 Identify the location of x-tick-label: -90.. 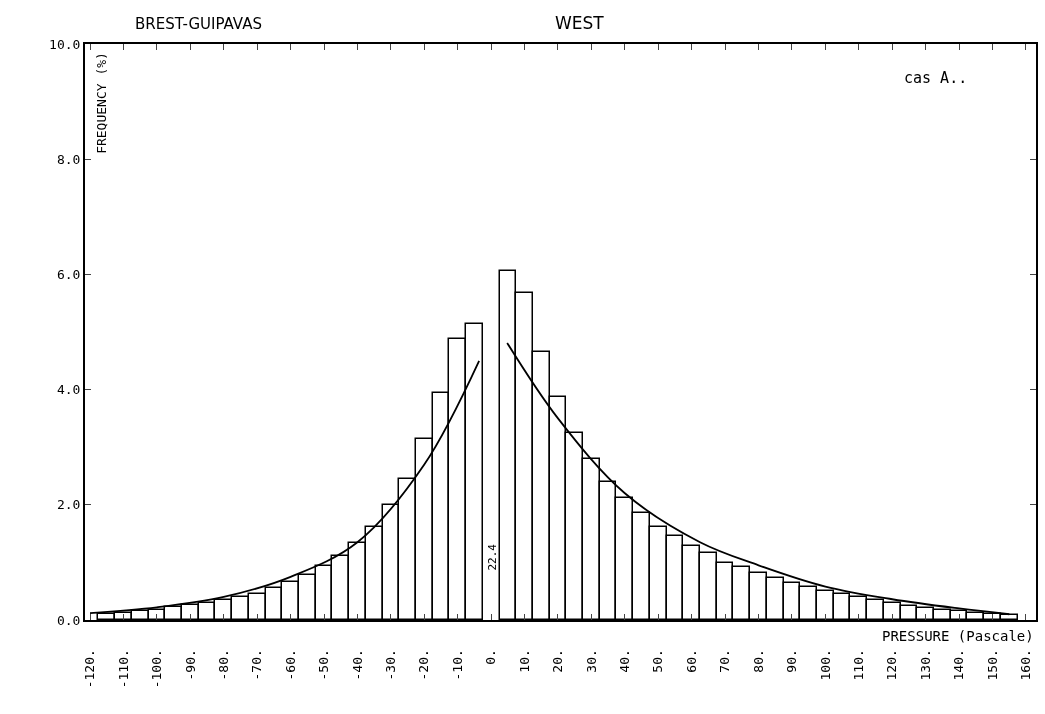
(190, 665).